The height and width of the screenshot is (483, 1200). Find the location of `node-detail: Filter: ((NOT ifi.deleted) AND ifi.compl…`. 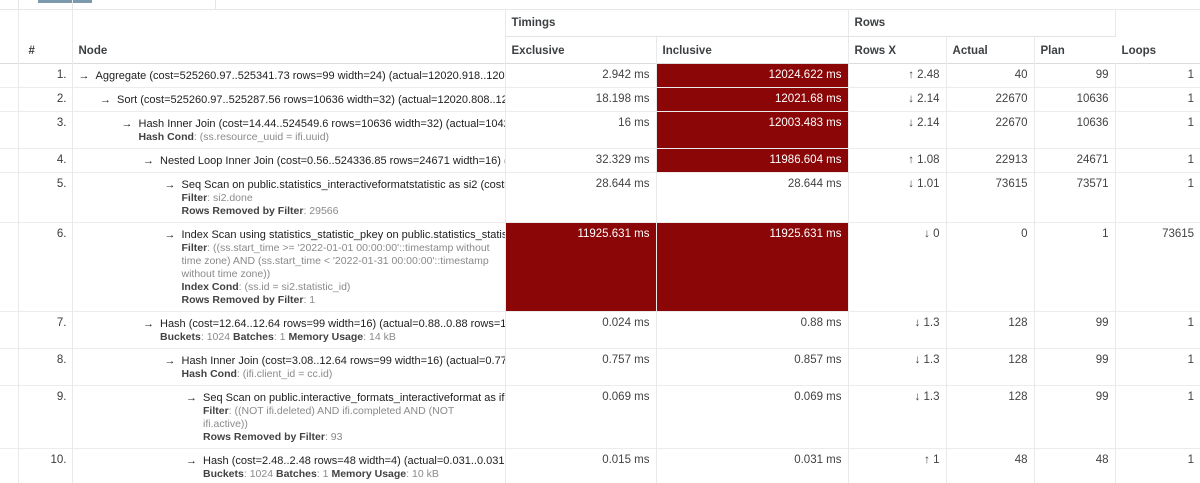

node-detail: Filter: ((NOT ifi.deleted) AND ifi.compl… is located at coordinates (329, 417).